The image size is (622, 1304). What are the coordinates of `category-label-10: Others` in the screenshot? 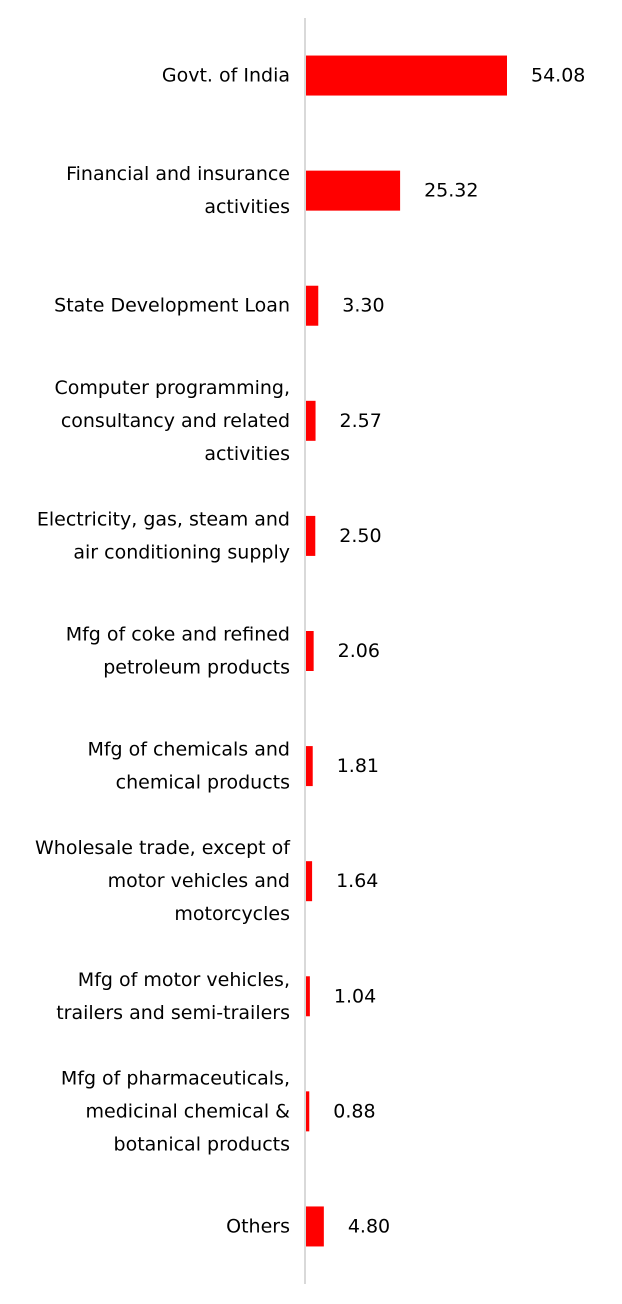 It's located at (258, 1226).